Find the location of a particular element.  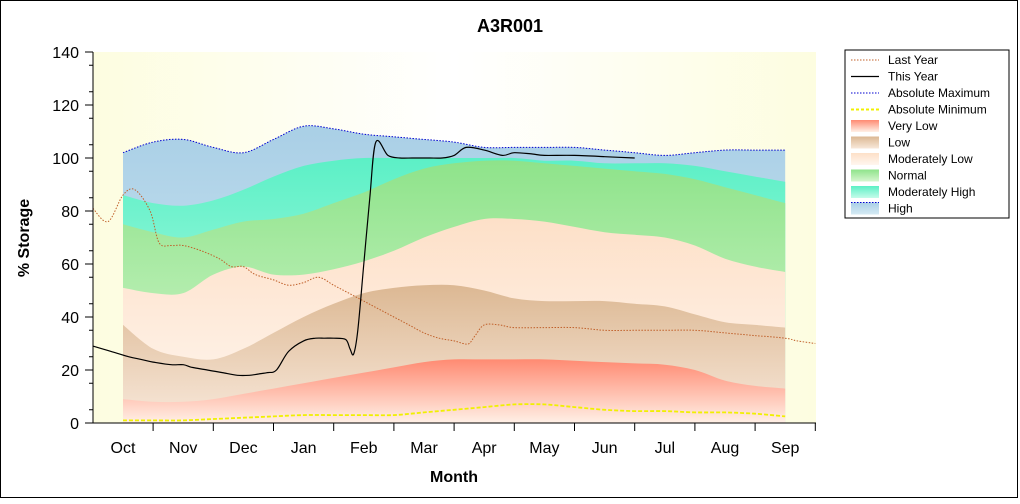

x-tick-label: Aug is located at coordinates (725, 448).